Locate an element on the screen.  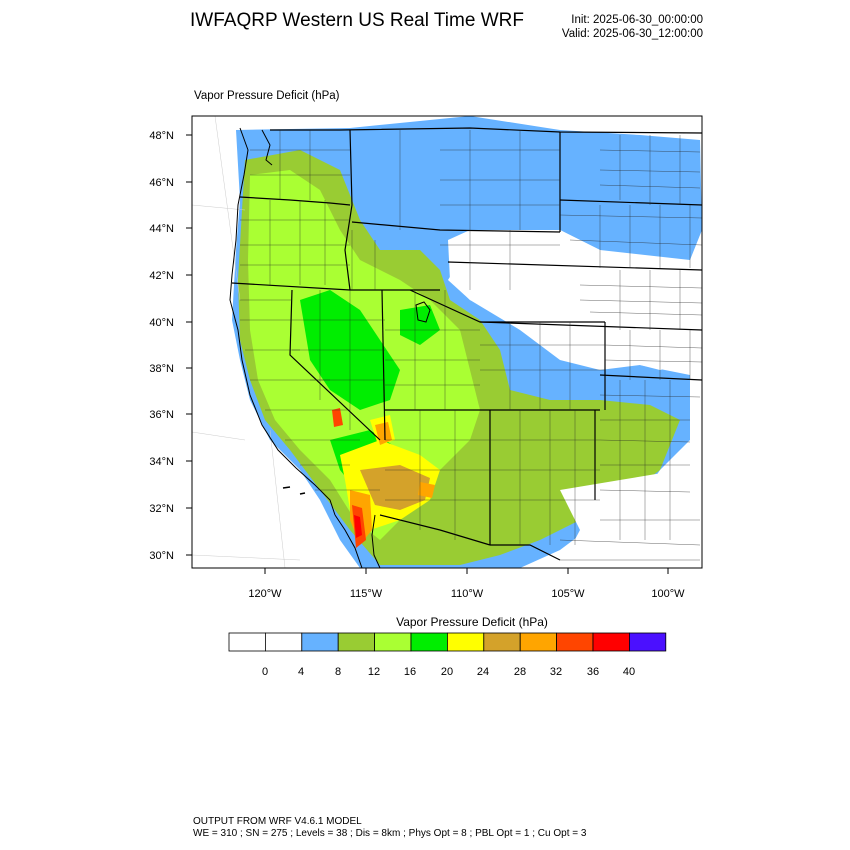
colorbar-tick-label: 24 is located at coordinates (483, 672).